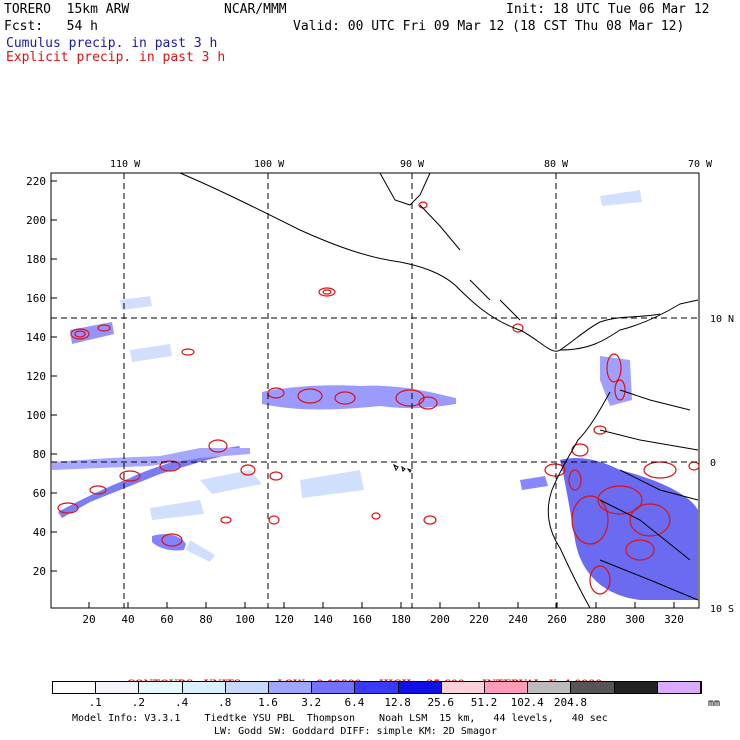  Describe the element at coordinates (181, 702) in the screenshot. I see `colorbar-label: .4` at that location.